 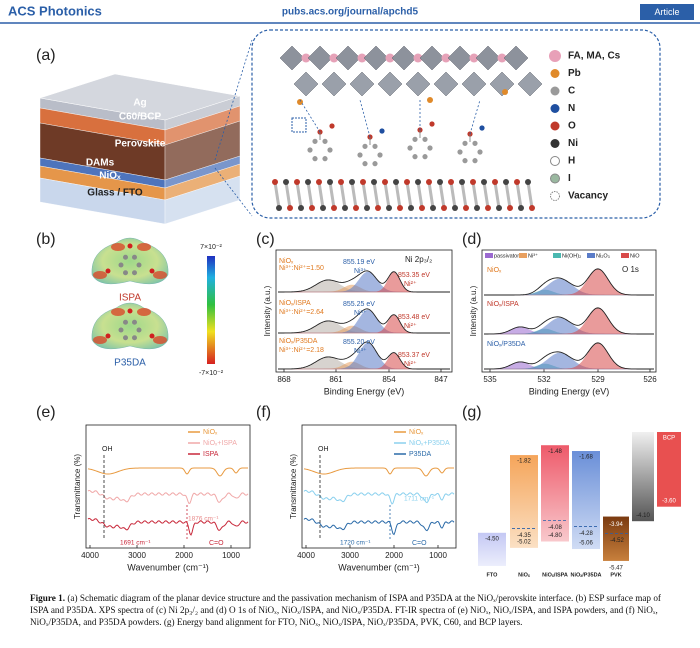 I want to click on esp-negative-region, so click(x=144, y=247).